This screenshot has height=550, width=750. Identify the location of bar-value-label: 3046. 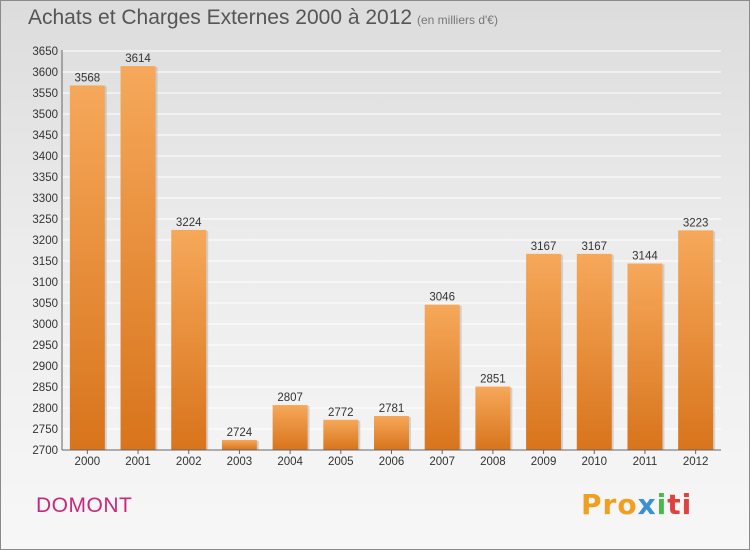
(442, 298).